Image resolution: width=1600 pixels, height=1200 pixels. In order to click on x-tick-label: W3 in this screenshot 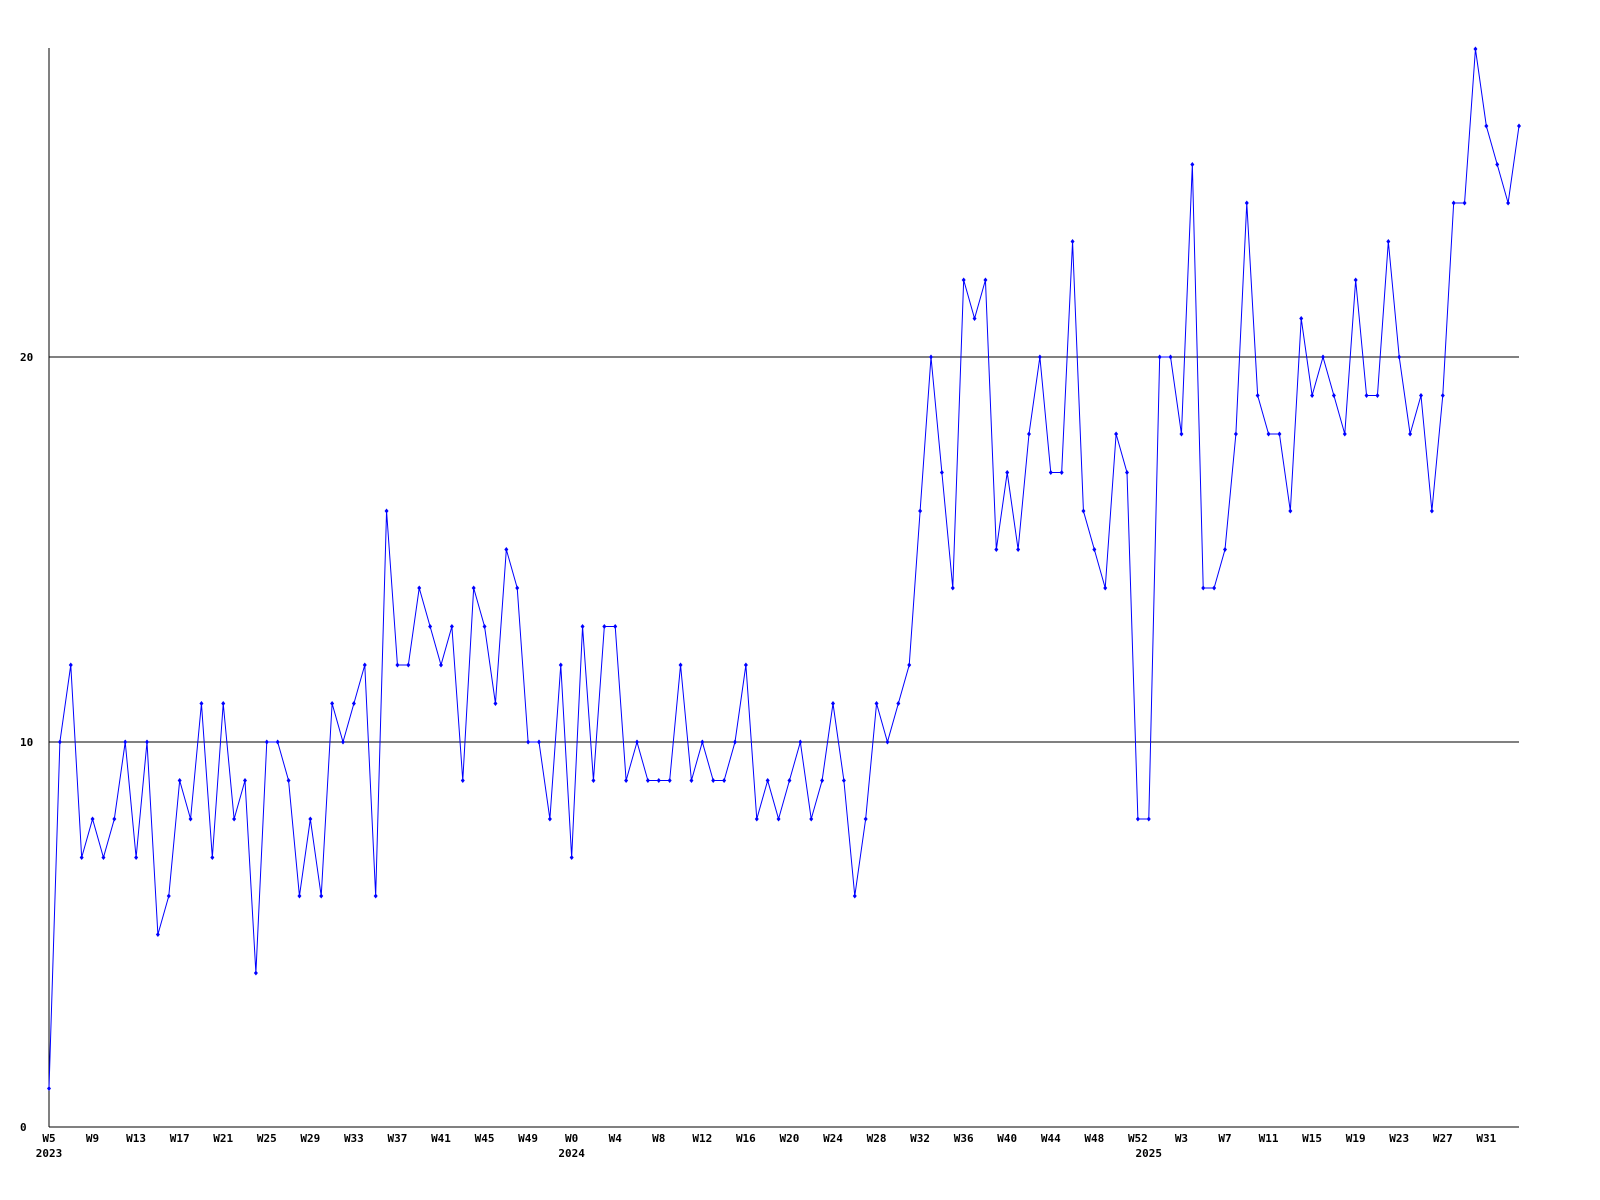, I will do `click(1181, 1138)`.